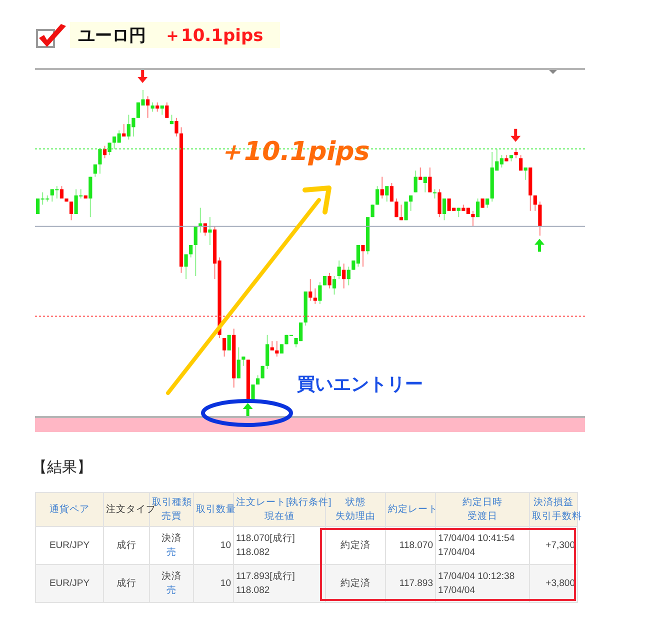 This screenshot has height=630, width=660. I want to click on text: 失効理由, so click(355, 517).